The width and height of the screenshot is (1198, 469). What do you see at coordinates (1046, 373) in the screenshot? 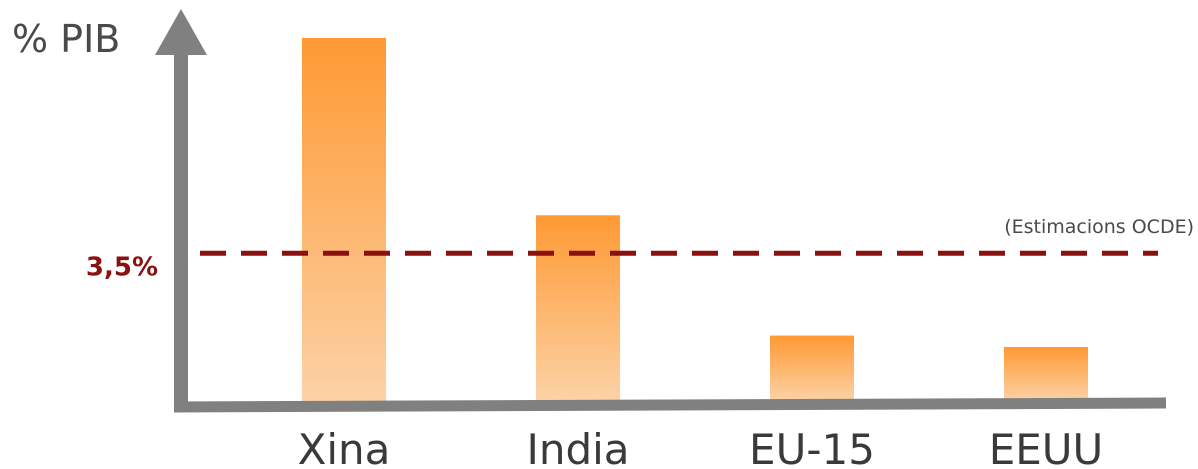
I see `bar-eeuu` at bounding box center [1046, 373].